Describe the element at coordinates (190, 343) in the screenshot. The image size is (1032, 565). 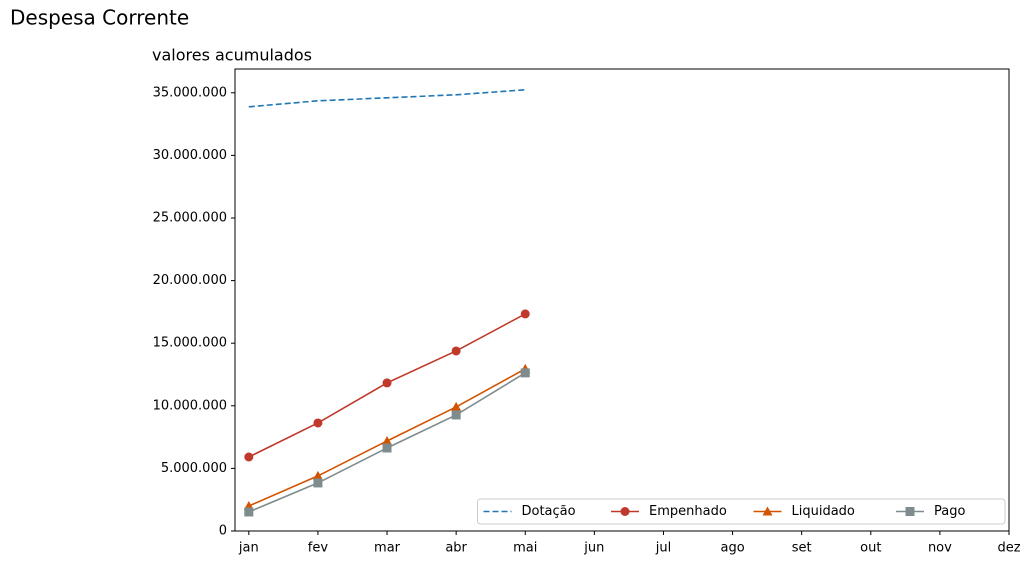
I see `y-tick-label: 15.000.000` at that location.